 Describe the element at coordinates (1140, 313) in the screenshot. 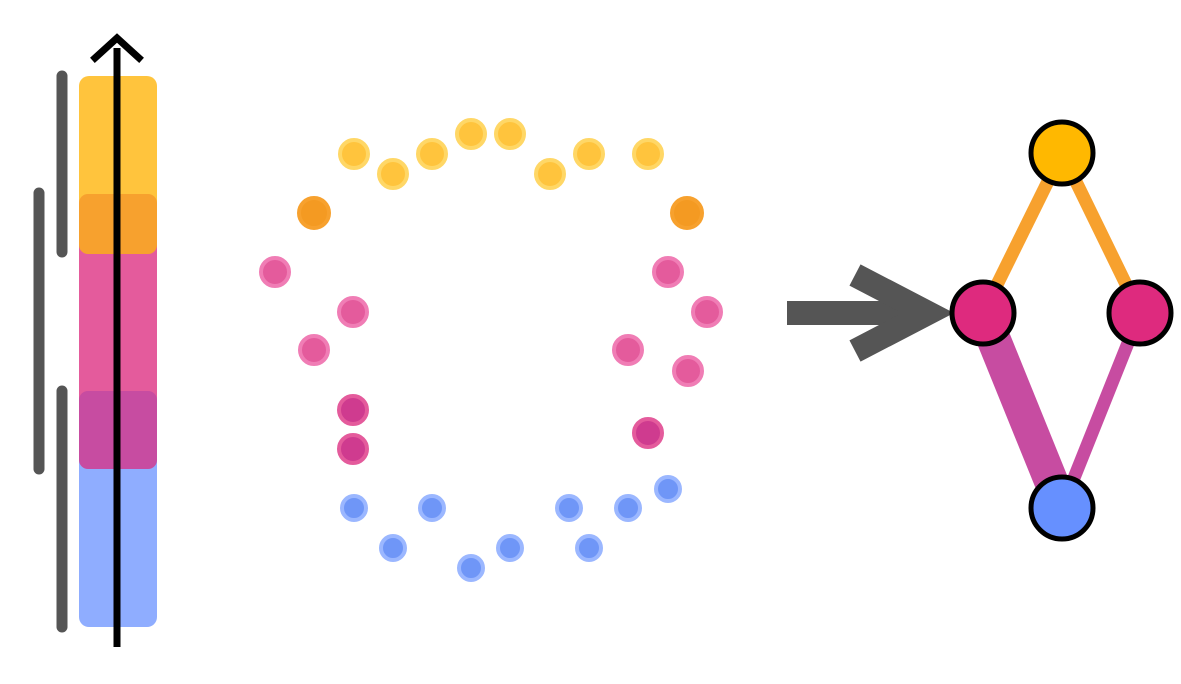

I see `node-right` at that location.